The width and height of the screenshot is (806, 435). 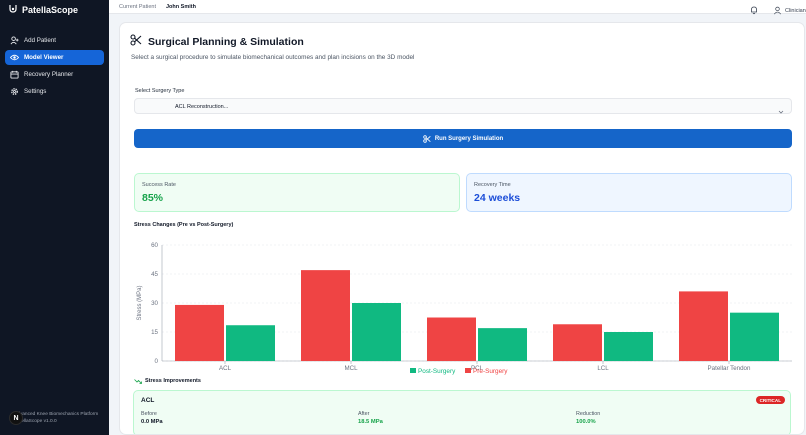 I want to click on after-label: After, so click(x=364, y=414).